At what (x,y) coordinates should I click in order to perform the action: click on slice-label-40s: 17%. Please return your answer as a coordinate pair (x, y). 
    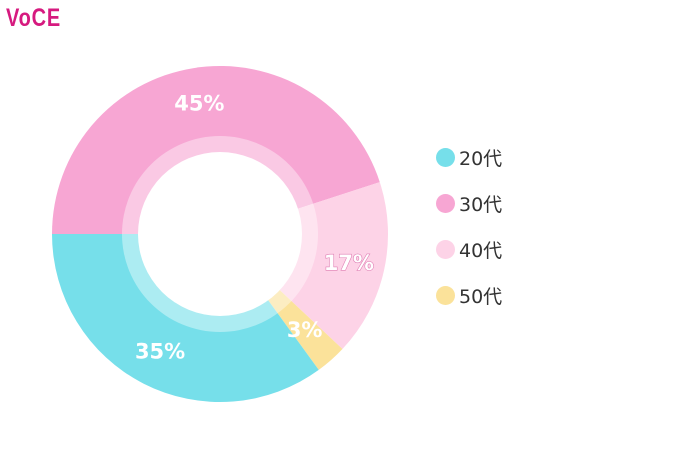
    Looking at the image, I should click on (349, 263).